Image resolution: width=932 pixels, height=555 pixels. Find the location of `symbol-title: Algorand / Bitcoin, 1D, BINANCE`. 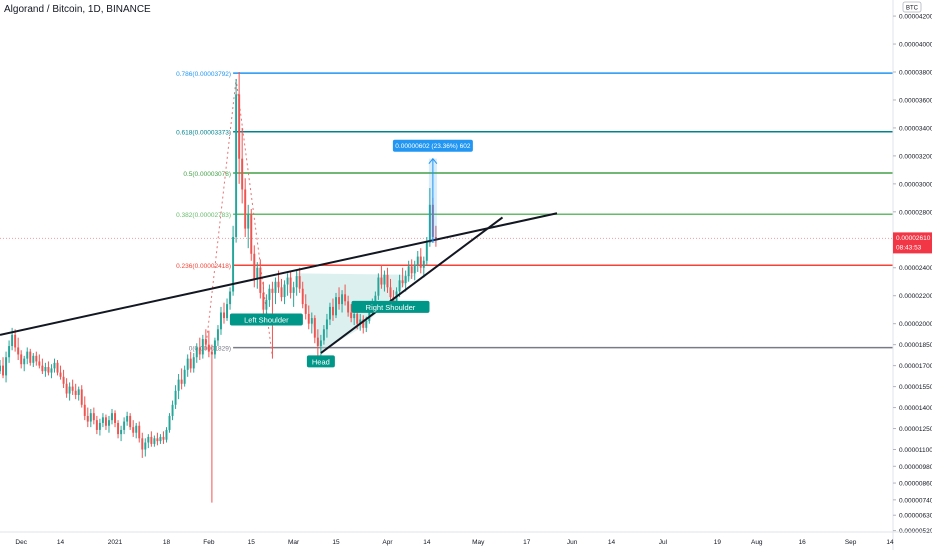

symbol-title: Algorand / Bitcoin, 1D, BINANCE is located at coordinates (77, 9).